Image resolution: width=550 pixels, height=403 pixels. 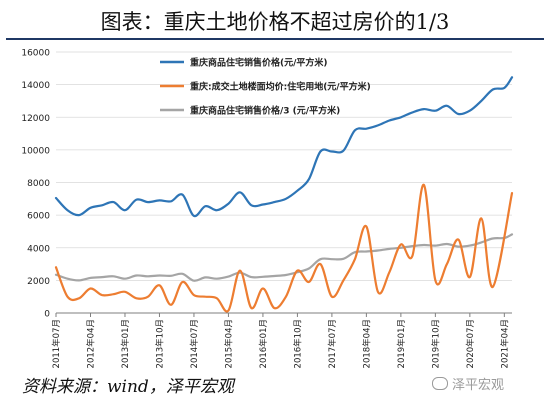 What do you see at coordinates (478, 385) in the screenshot?
I see `watermark-text: 泽平宏观` at bounding box center [478, 385].